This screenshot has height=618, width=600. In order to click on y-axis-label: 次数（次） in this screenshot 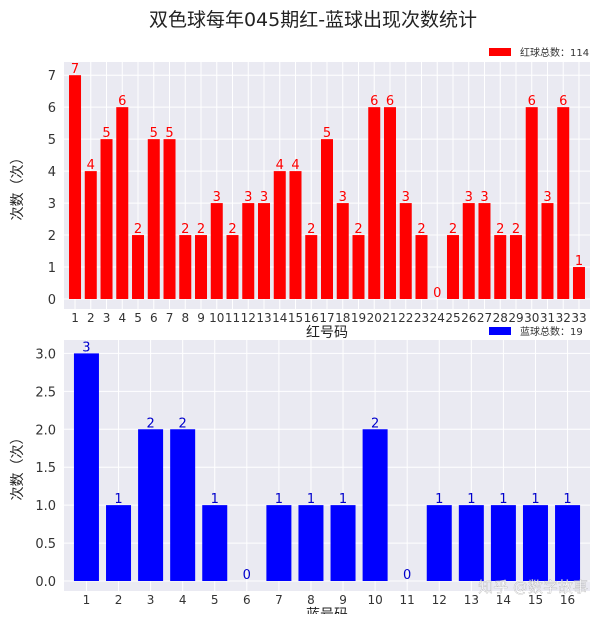, I will do `click(18, 186)`.